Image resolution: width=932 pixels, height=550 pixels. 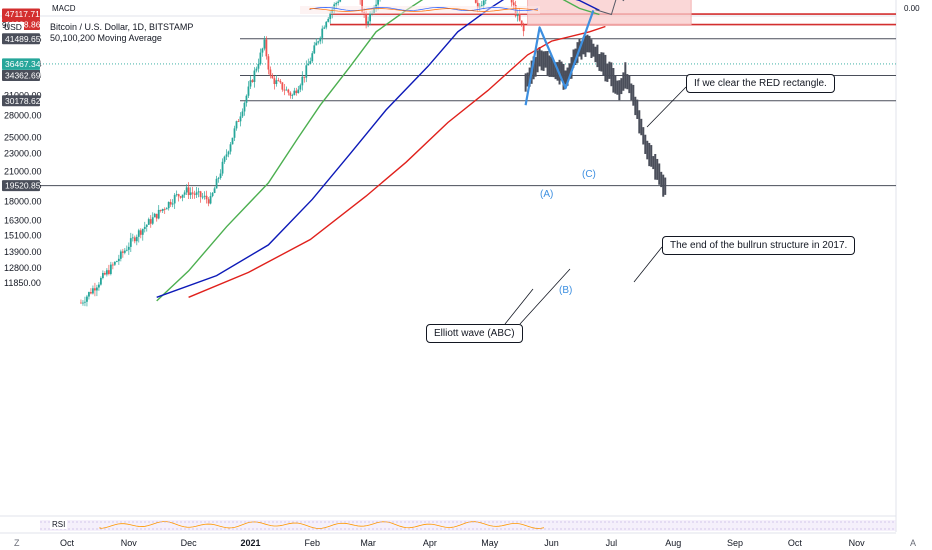 I want to click on price-label-3: 36467.34, so click(x=23, y=64).